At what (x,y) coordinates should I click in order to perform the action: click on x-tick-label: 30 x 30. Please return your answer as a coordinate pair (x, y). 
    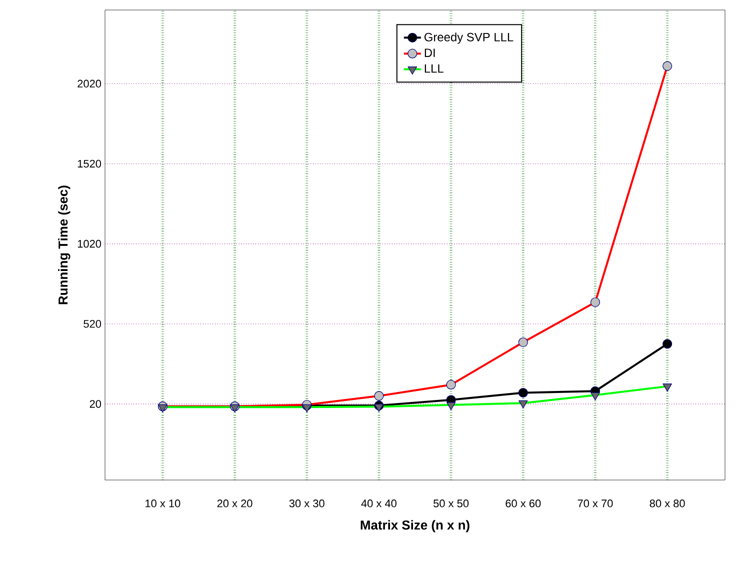
    Looking at the image, I should click on (306, 504).